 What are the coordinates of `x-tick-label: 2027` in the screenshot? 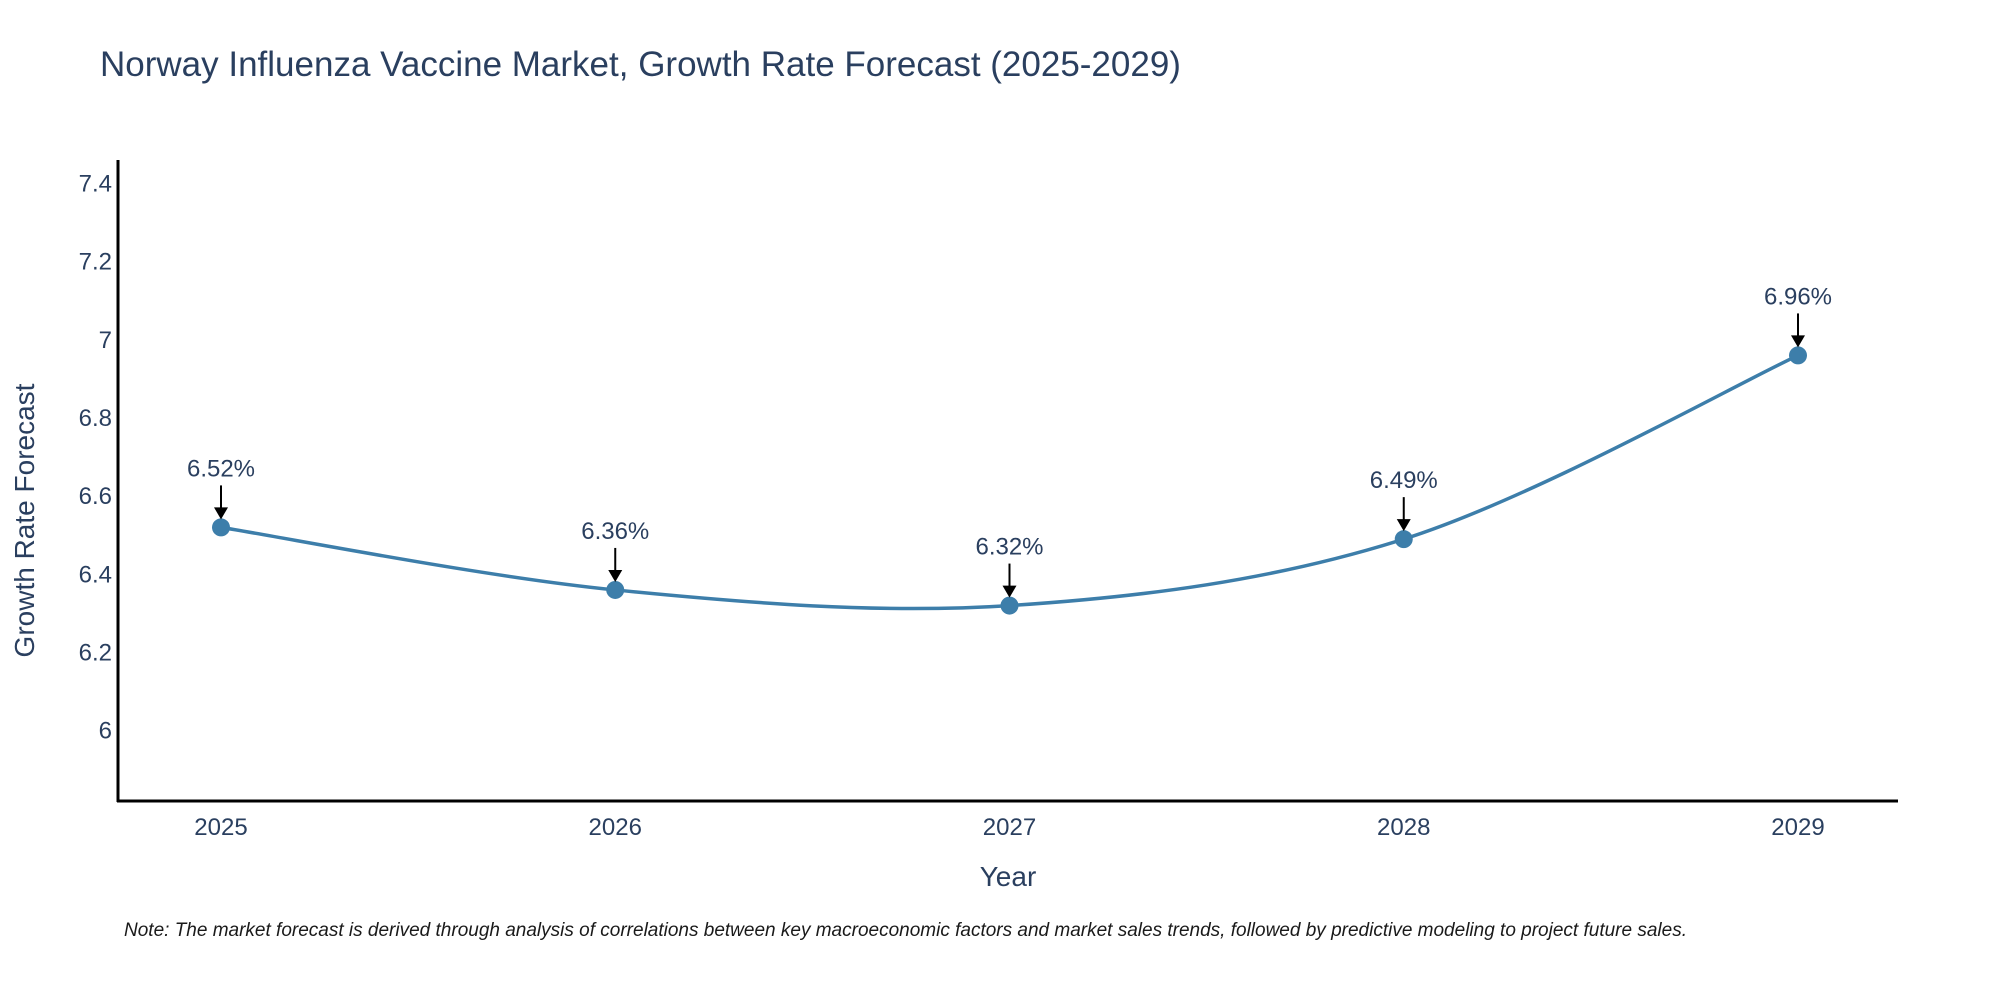 It's located at (1009, 827).